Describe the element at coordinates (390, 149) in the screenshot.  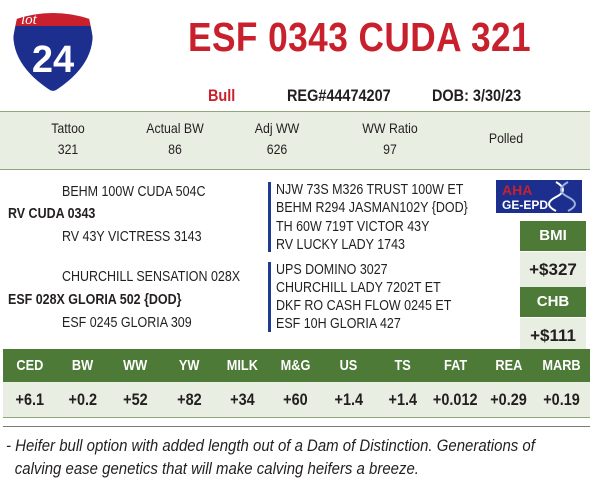
I see `ww-ratio-value: 97` at that location.